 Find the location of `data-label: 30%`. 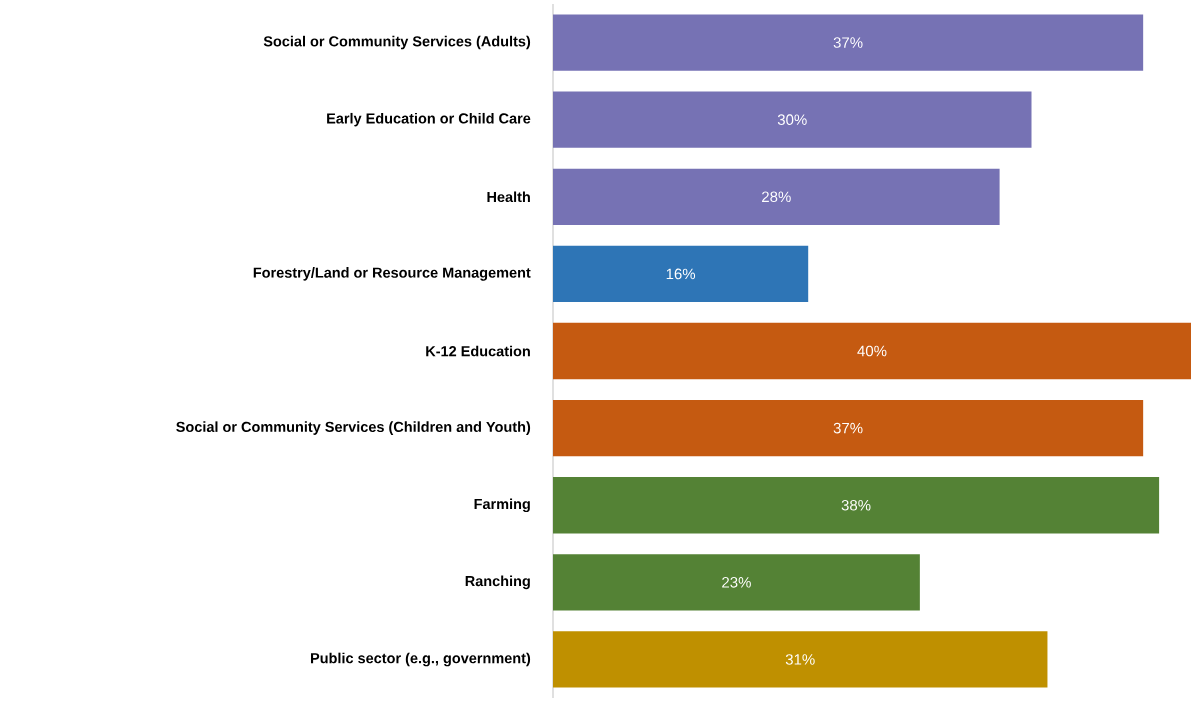

data-label: 30% is located at coordinates (792, 119).